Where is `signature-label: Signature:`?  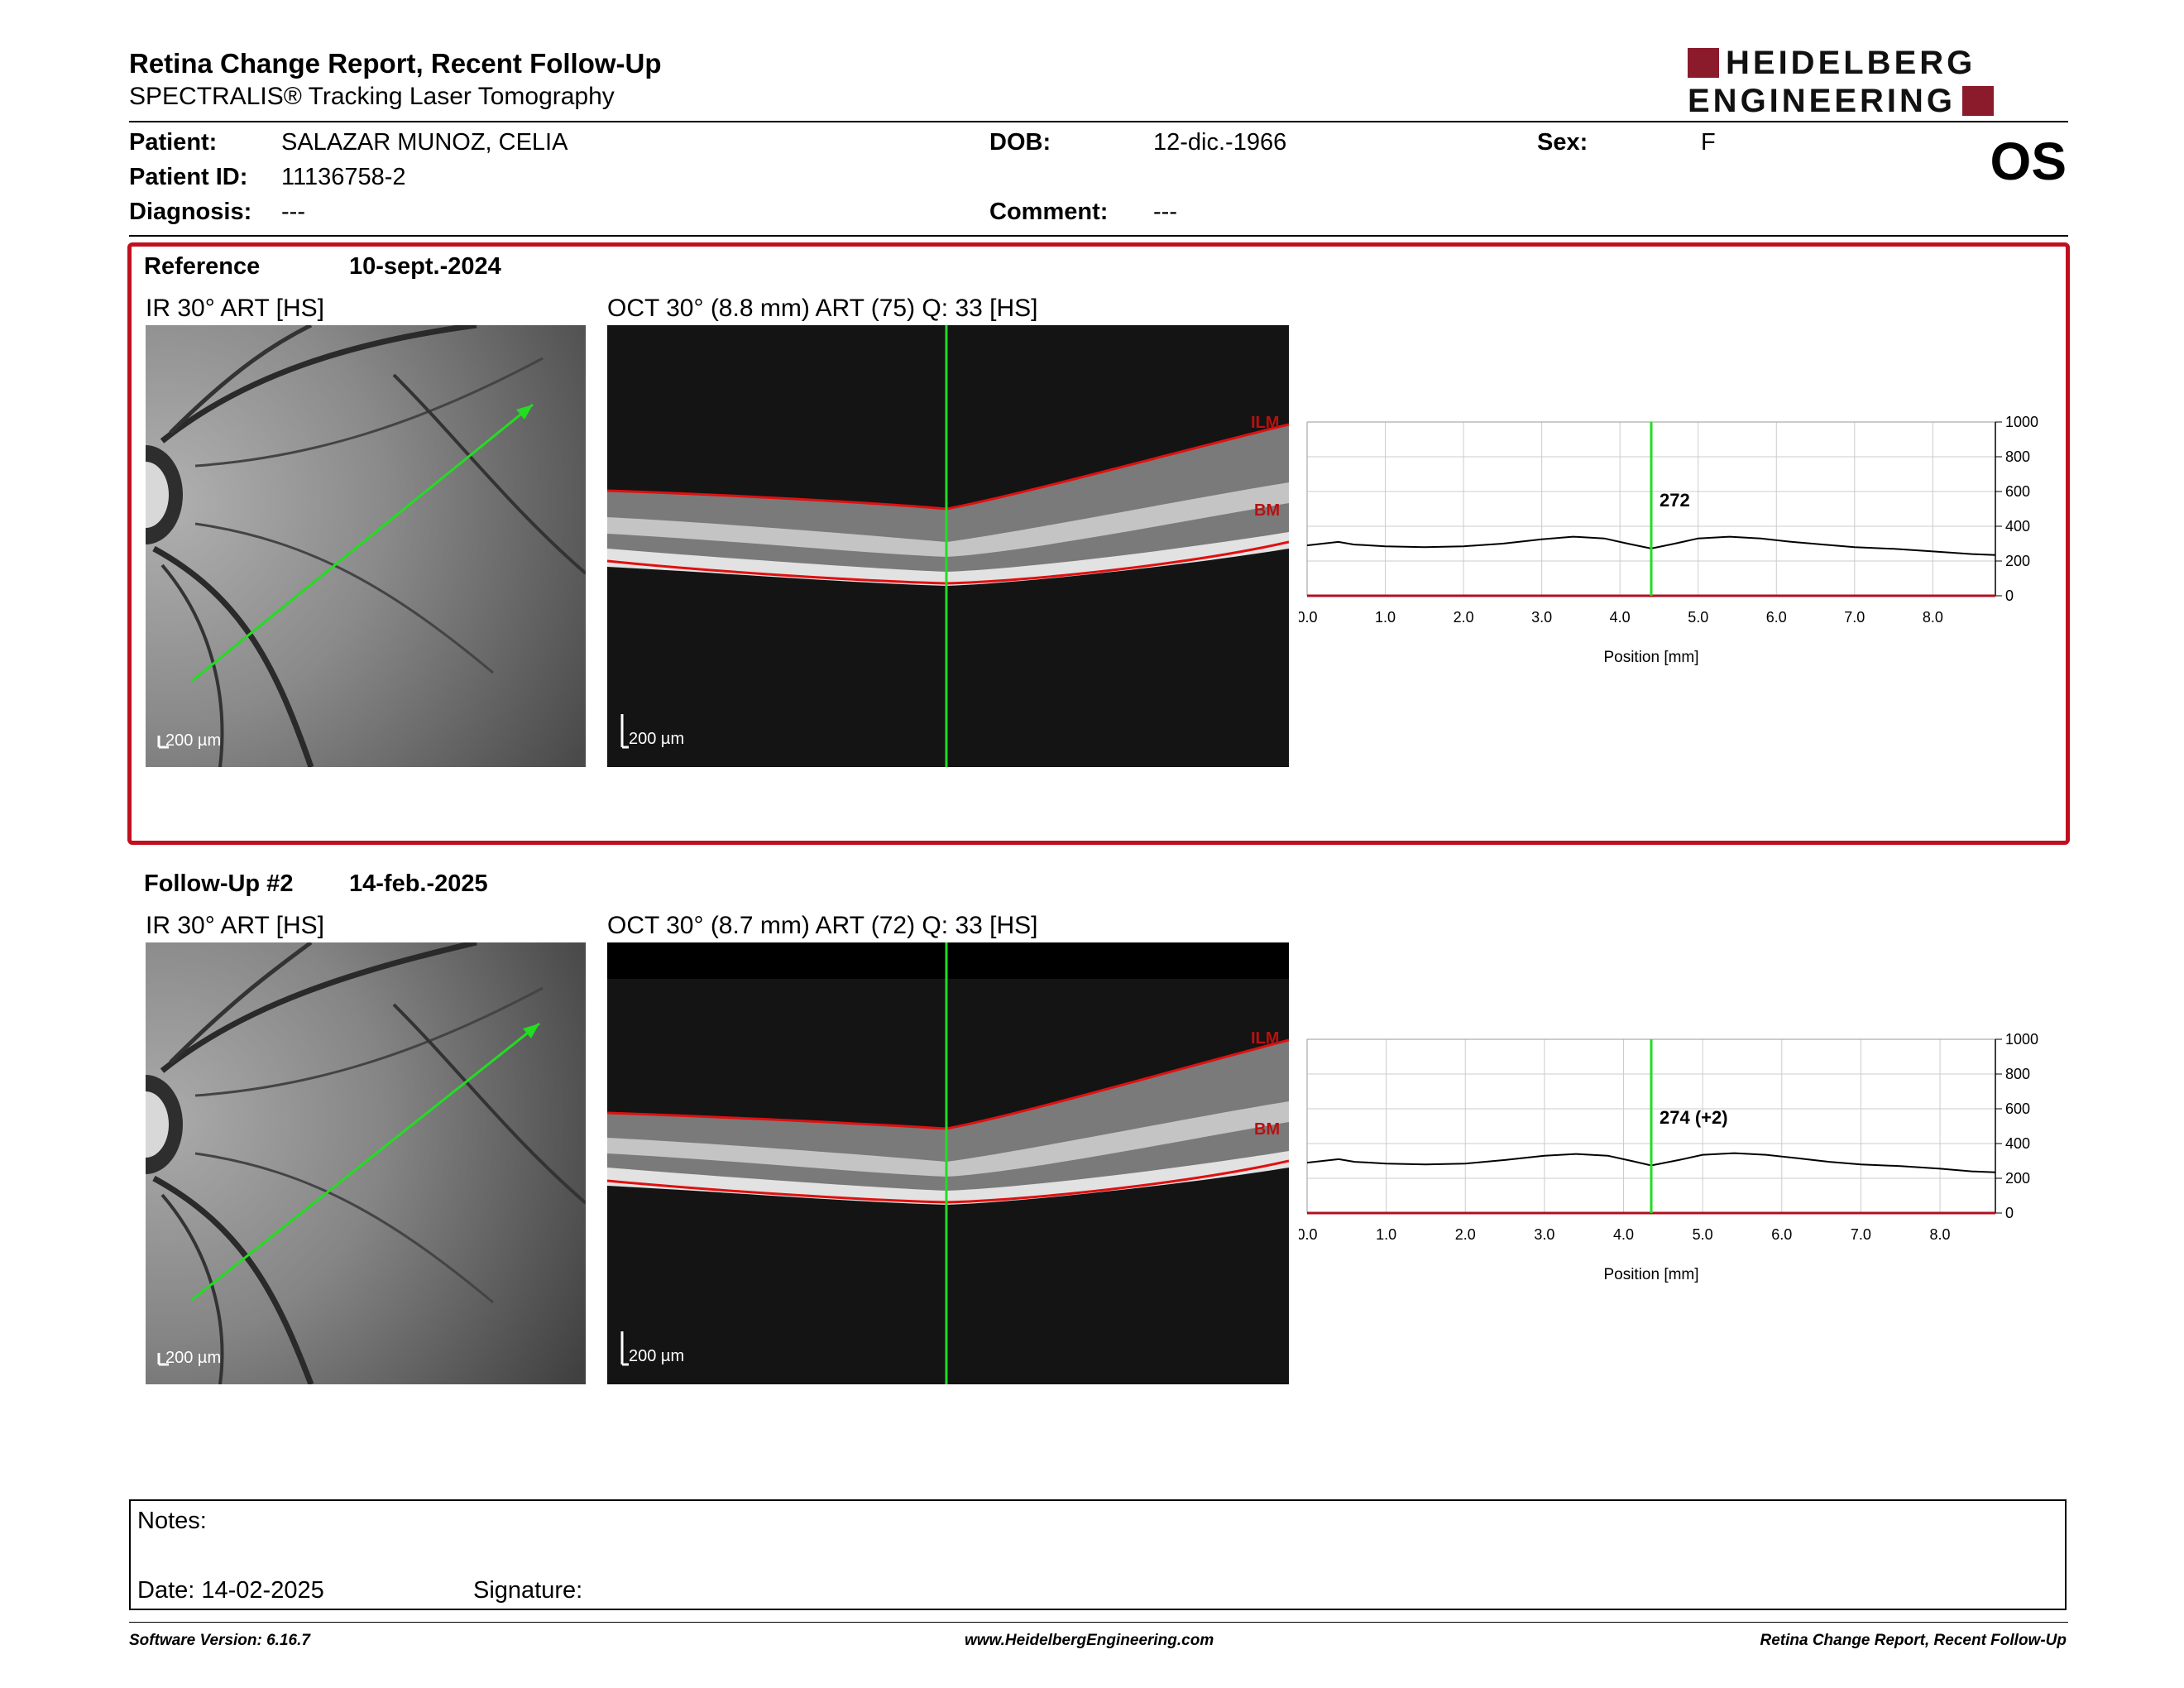 signature-label: Signature: is located at coordinates (528, 1590).